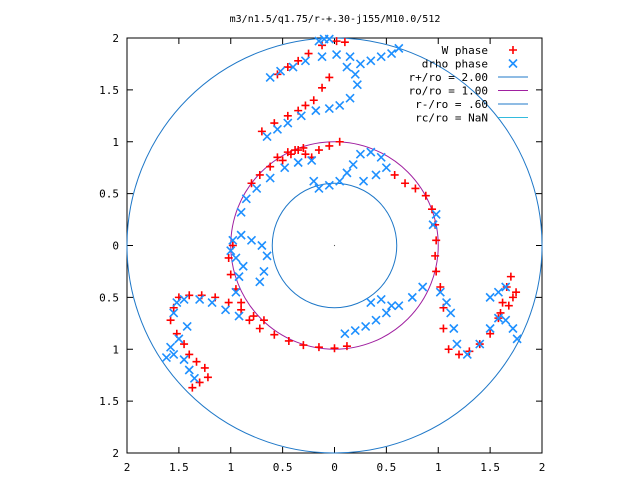  I want to click on y-tick-label-4: 0, so click(115, 246).